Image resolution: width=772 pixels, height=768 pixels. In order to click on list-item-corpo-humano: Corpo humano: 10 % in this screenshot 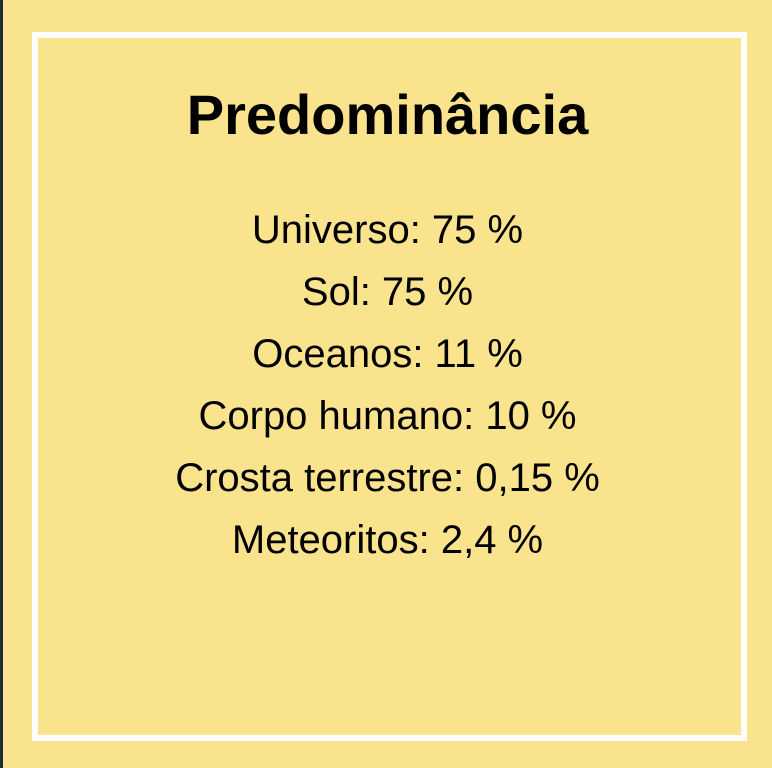, I will do `click(387, 416)`.